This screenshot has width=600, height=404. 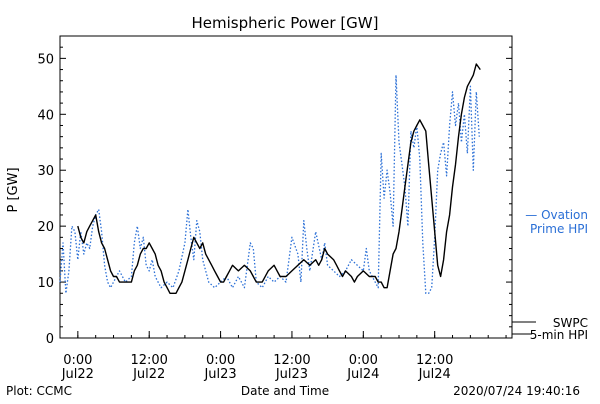 I want to click on legend-ovation-line1: — Ovation, so click(x=556, y=215).